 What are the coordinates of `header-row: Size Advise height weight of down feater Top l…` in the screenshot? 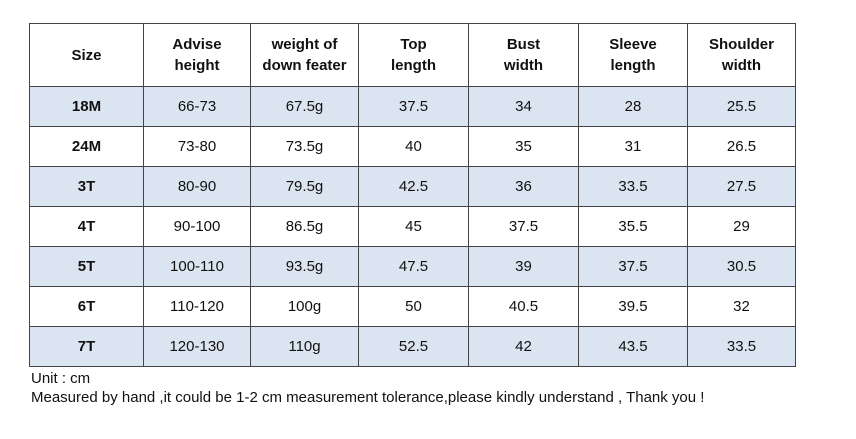 It's located at (412, 55).